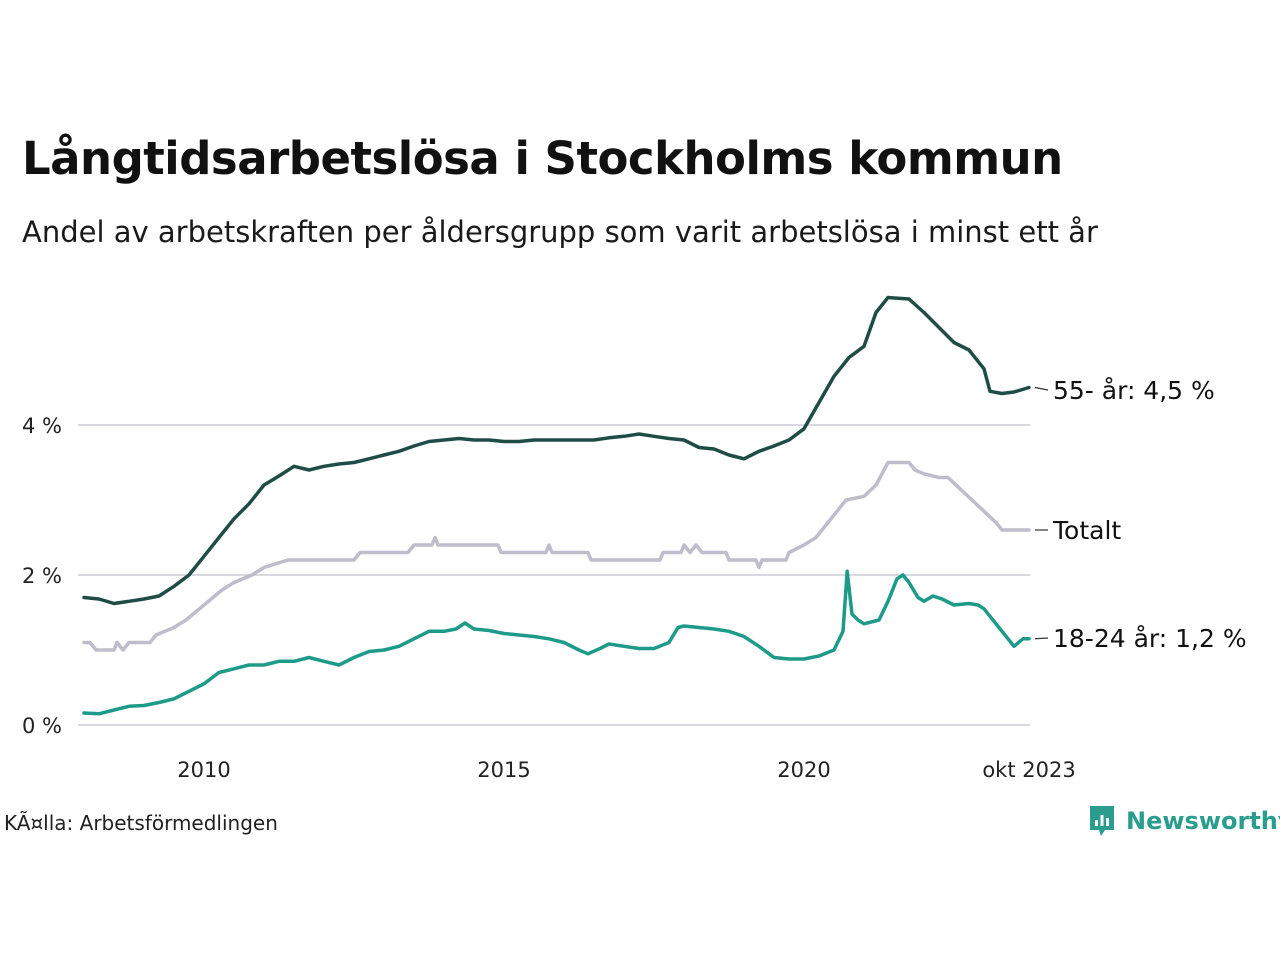  I want to click on newsworthy-logo: Newsworthy, so click(1184, 821).